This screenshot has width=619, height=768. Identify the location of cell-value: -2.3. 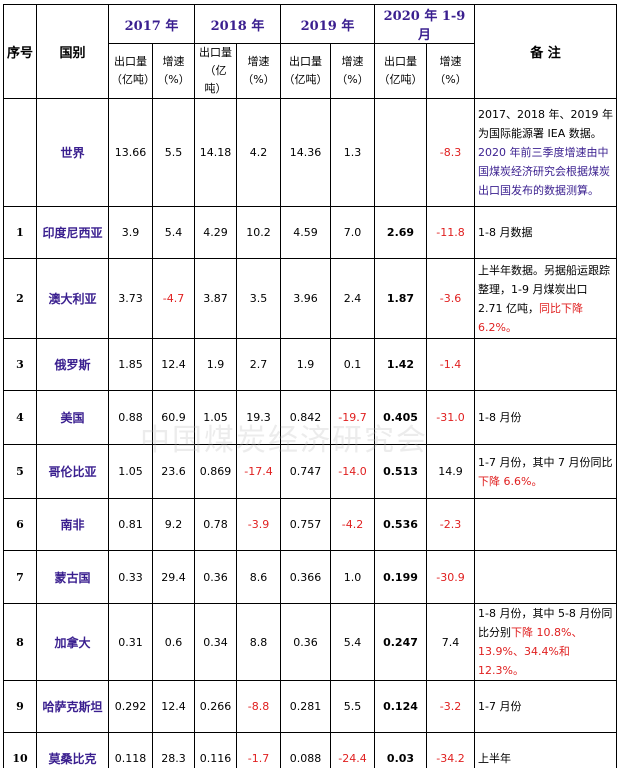
(450, 524).